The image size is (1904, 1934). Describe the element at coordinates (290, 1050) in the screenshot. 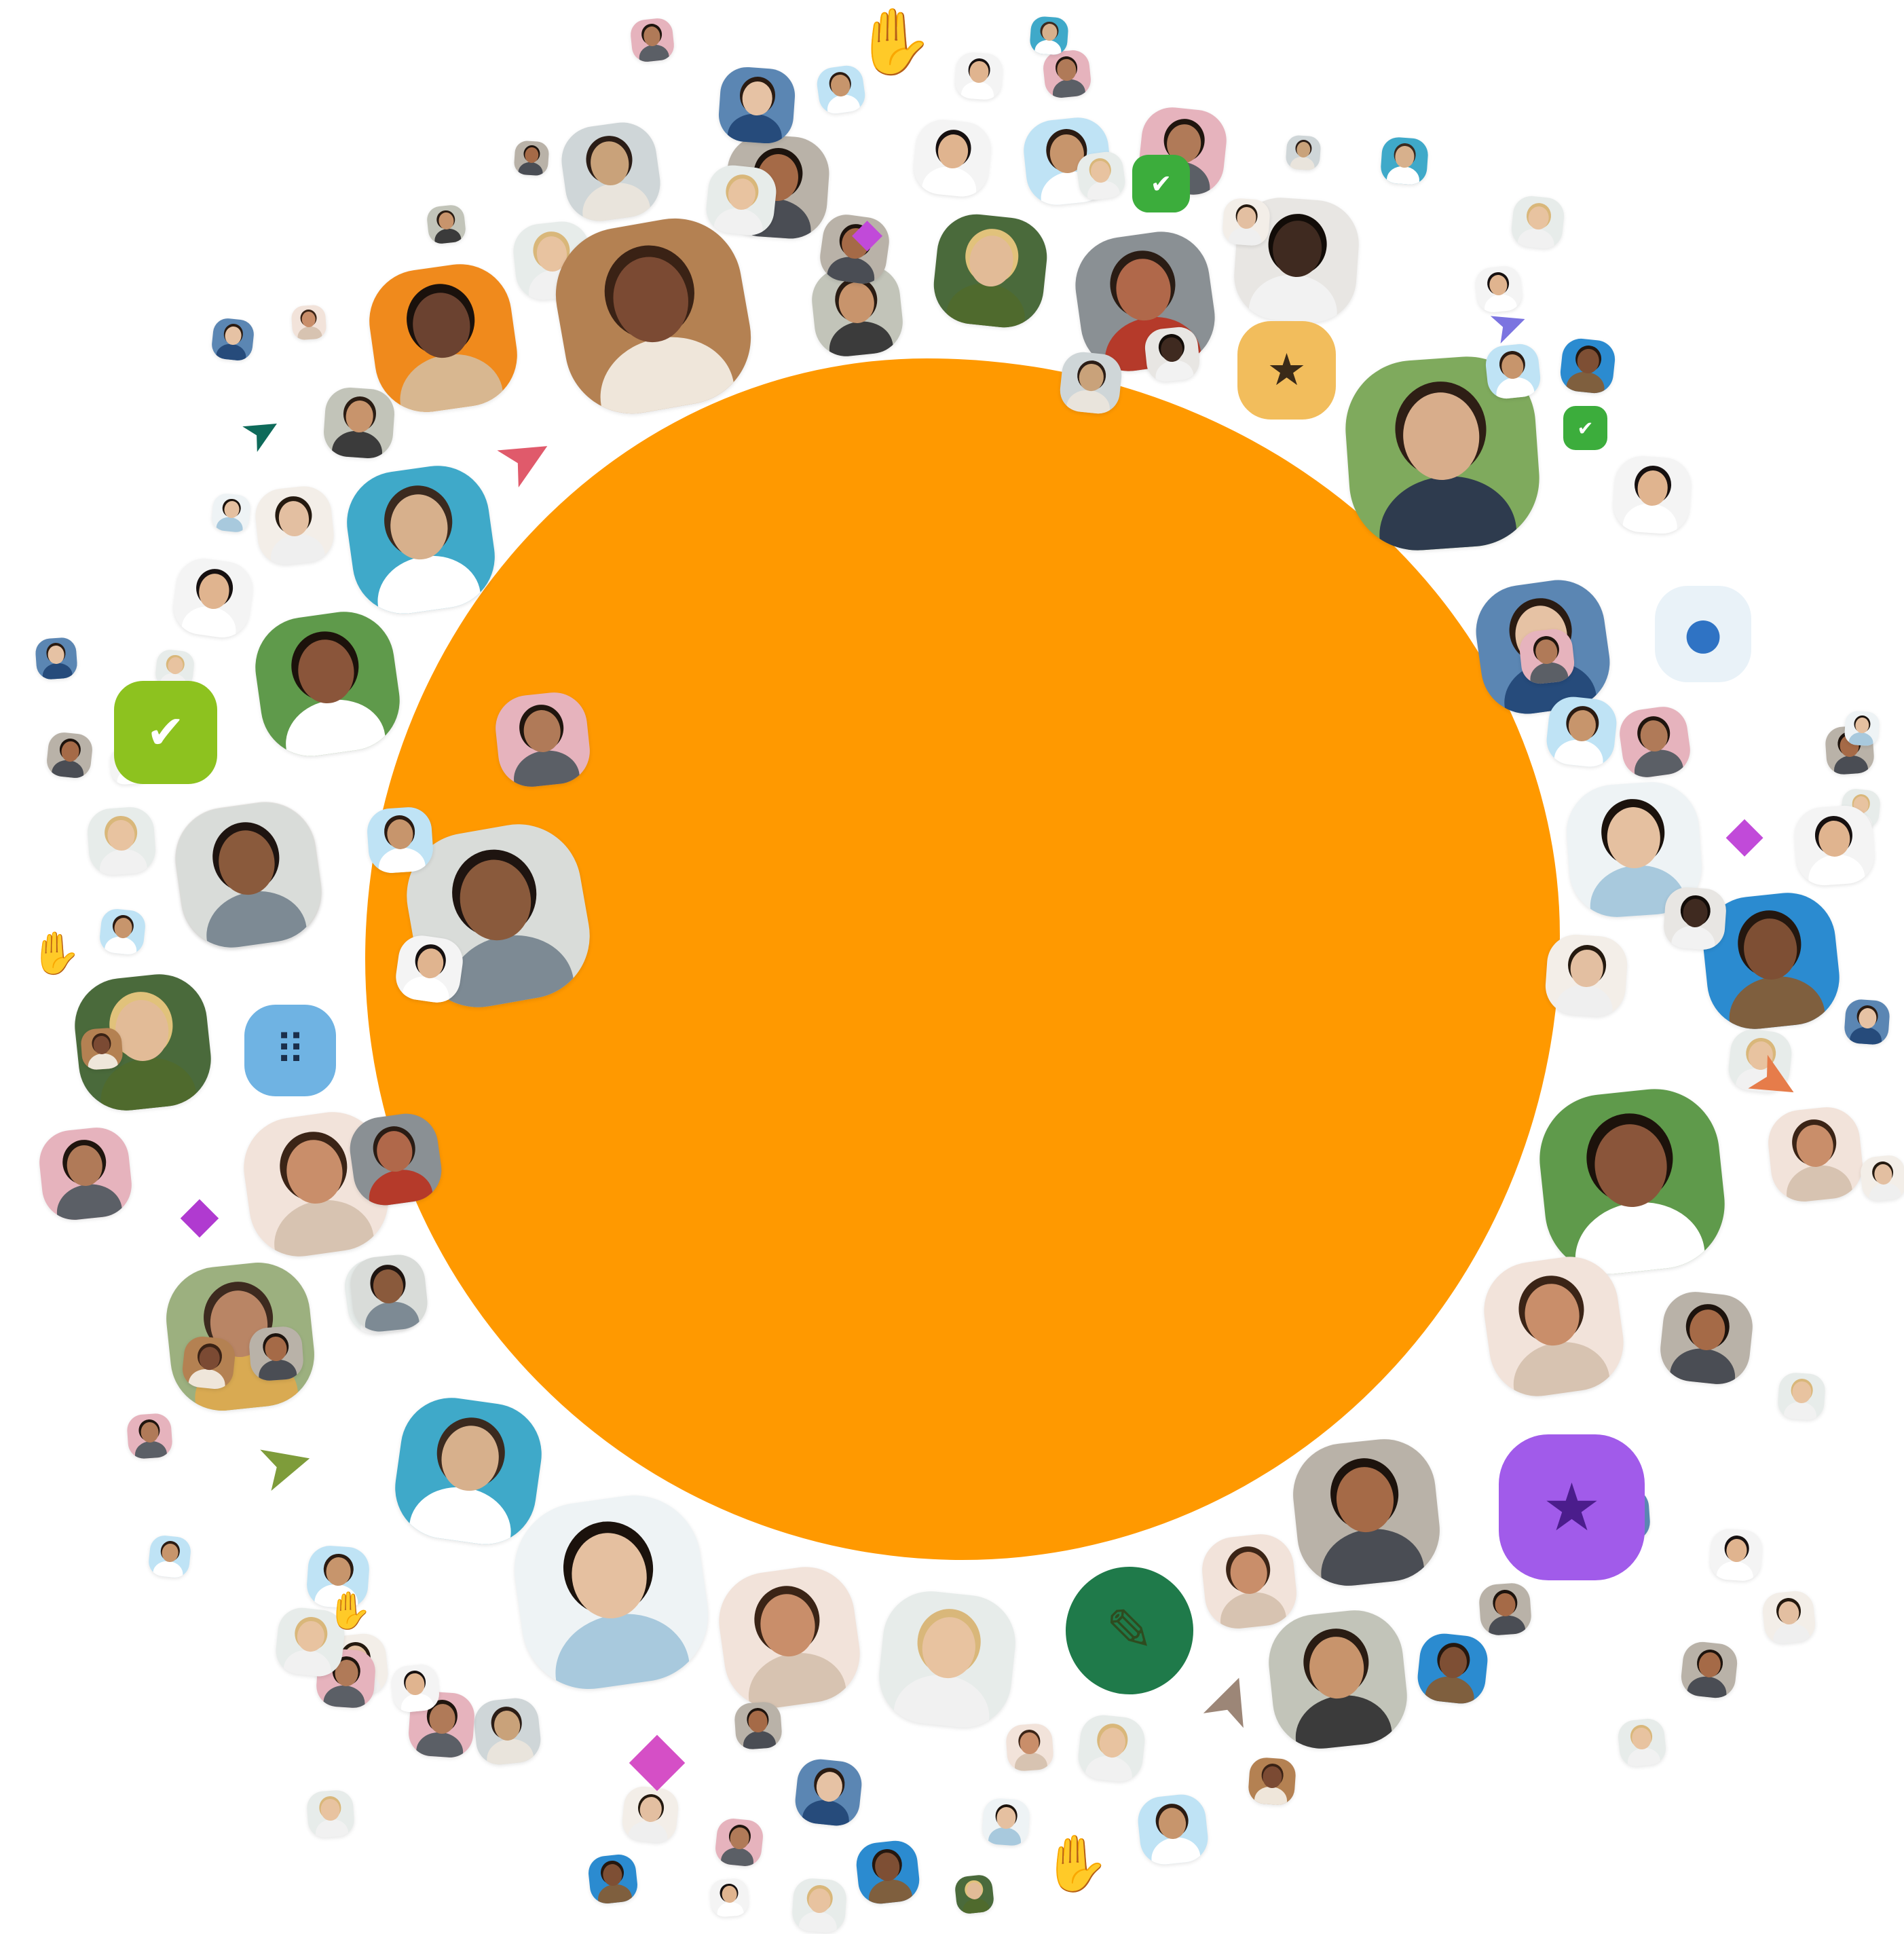

I see `grid-badge-icon: ⠿` at that location.